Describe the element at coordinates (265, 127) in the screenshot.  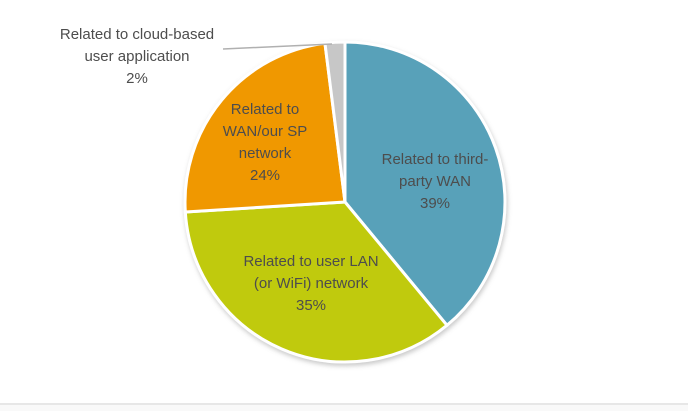
I see `pie-slice-wan-our-sp` at that location.